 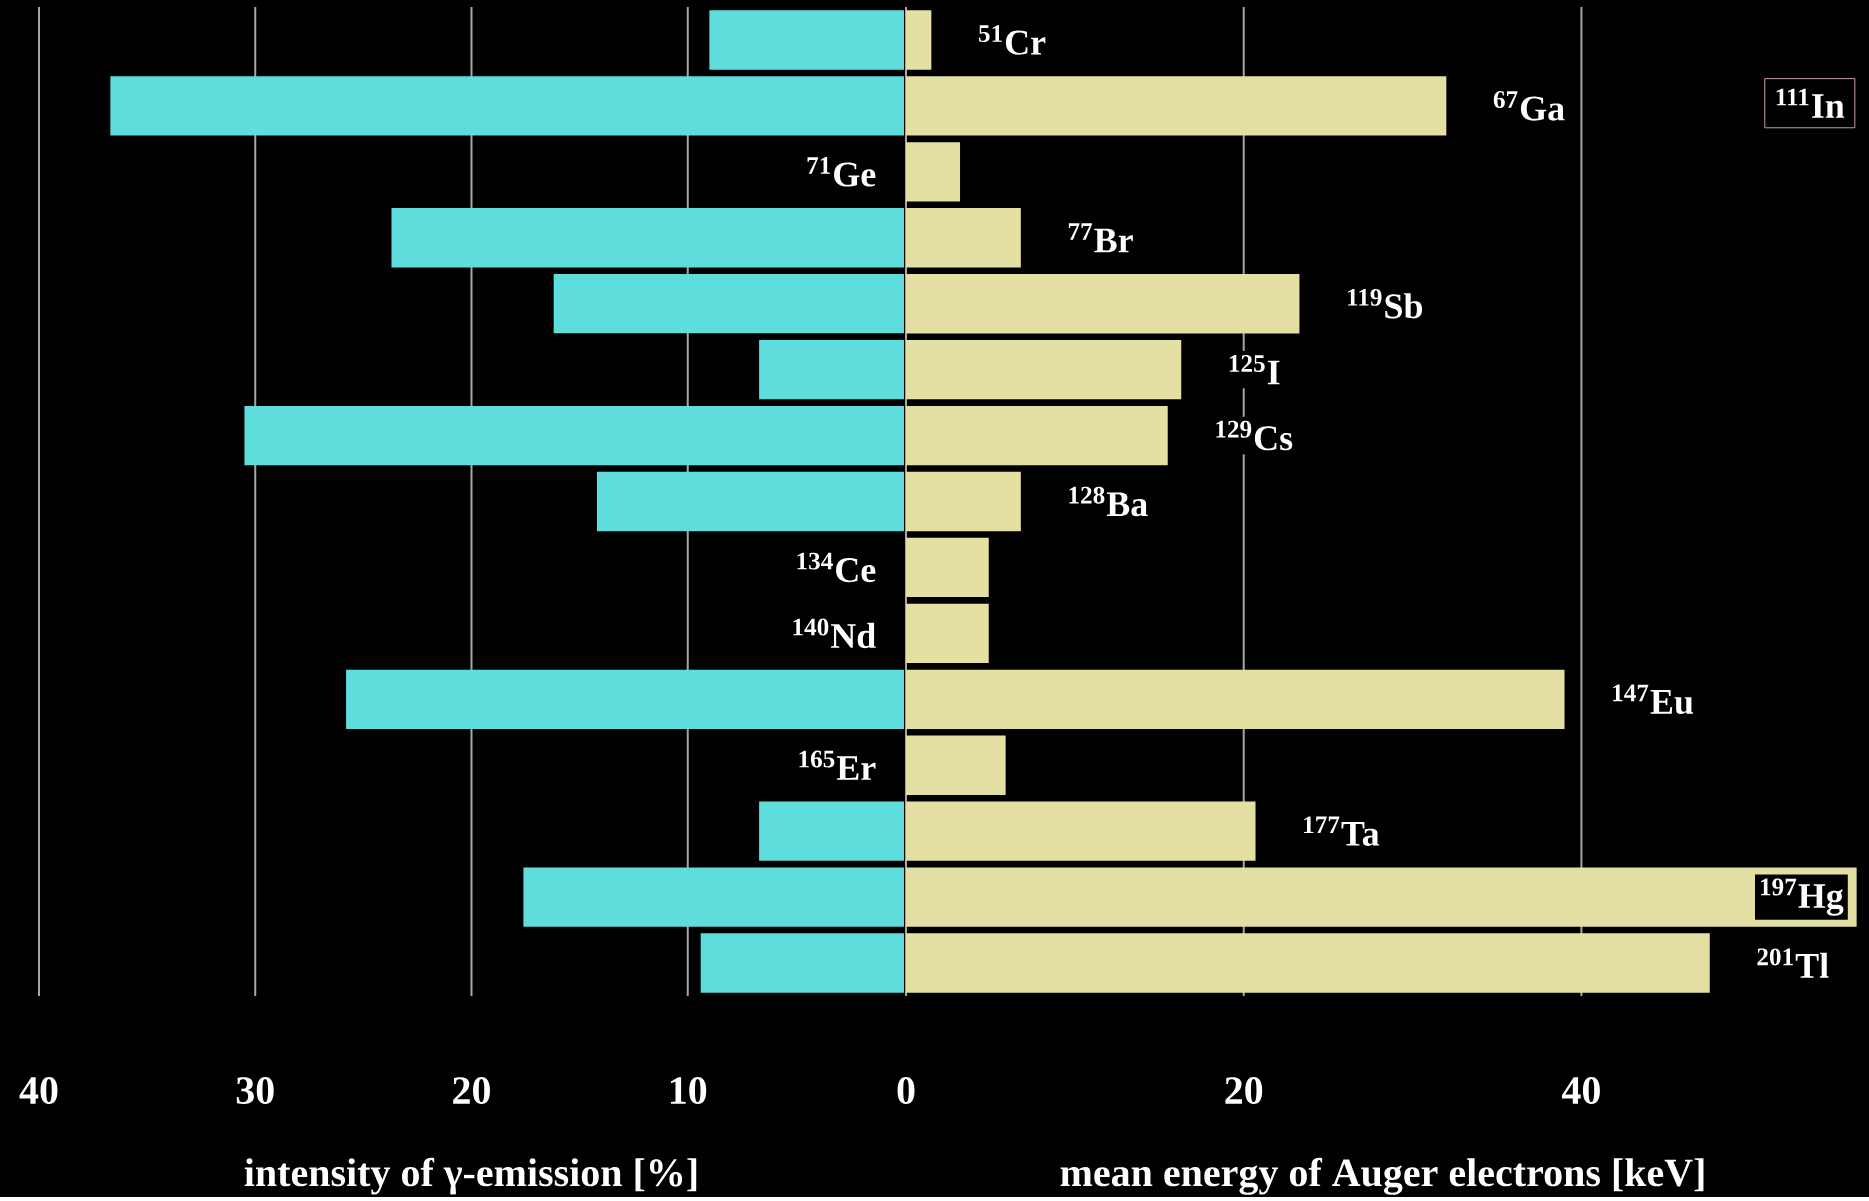 What do you see at coordinates (1529, 105) in the screenshot?
I see `y-tick-label: $^{67}$Ga` at bounding box center [1529, 105].